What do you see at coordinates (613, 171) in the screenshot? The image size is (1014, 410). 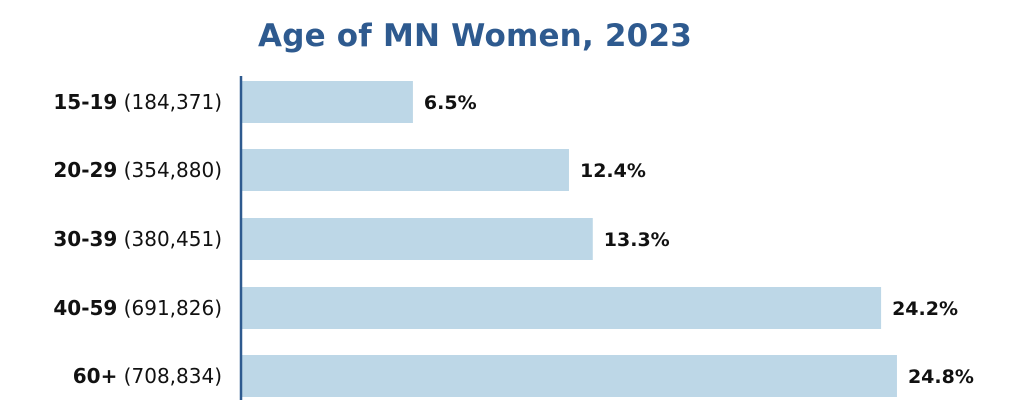 I see `value-label: 12.4%` at bounding box center [613, 171].